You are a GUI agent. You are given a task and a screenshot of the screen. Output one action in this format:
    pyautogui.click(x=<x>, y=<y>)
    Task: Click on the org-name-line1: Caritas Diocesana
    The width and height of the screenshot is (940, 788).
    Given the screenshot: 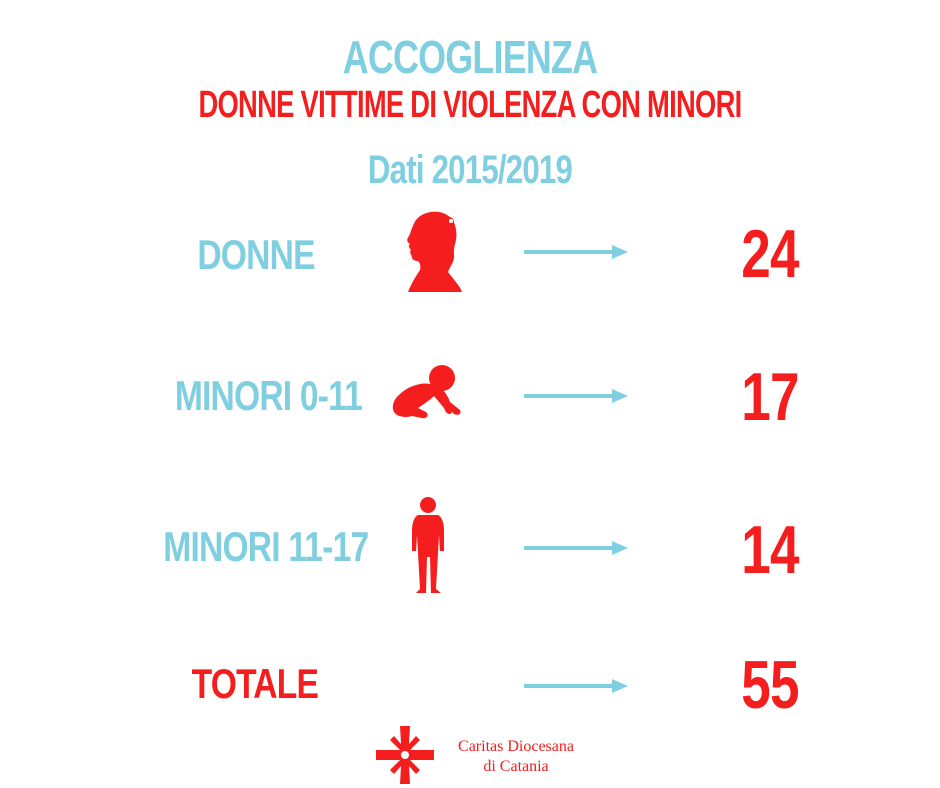 What is the action you would take?
    pyautogui.click(x=516, y=746)
    